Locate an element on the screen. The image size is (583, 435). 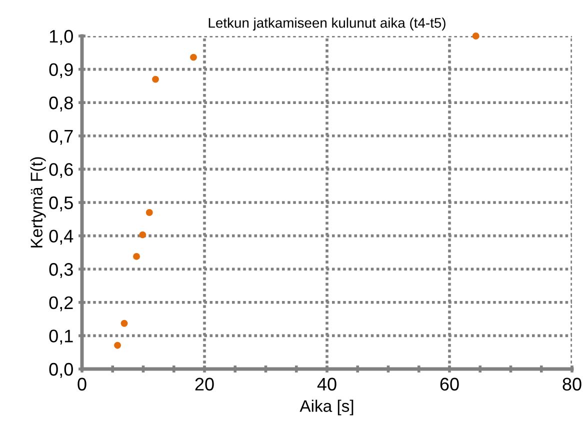
y-tick-label: 0,7 is located at coordinates (61, 137).